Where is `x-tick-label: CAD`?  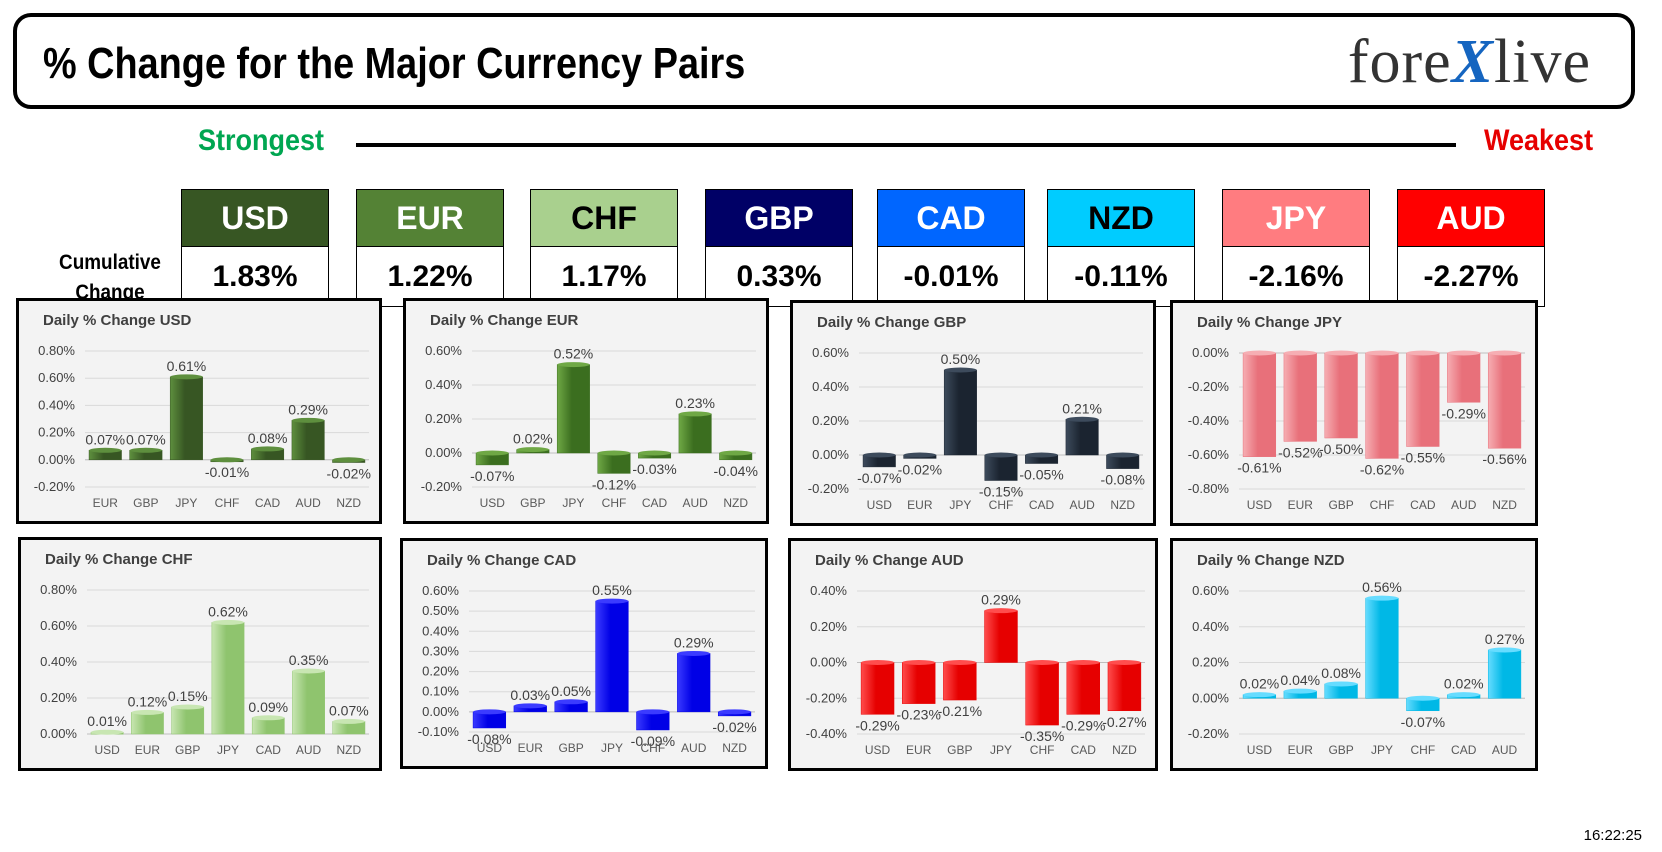
x-tick-label: CAD is located at coordinates (1042, 505).